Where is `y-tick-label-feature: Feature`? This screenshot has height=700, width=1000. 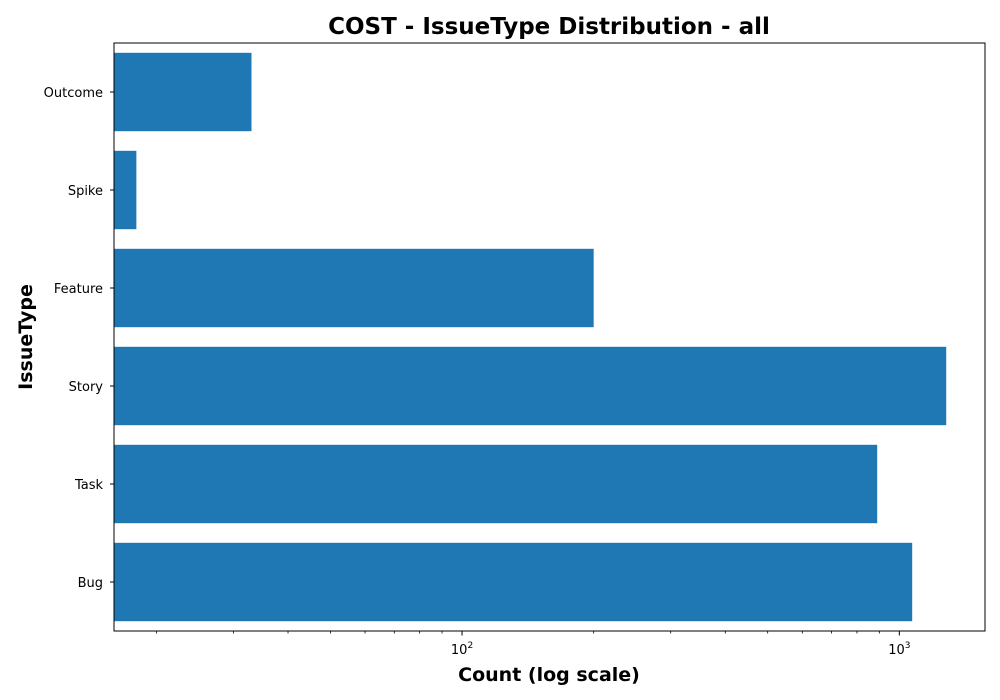 y-tick-label-feature: Feature is located at coordinates (78, 289).